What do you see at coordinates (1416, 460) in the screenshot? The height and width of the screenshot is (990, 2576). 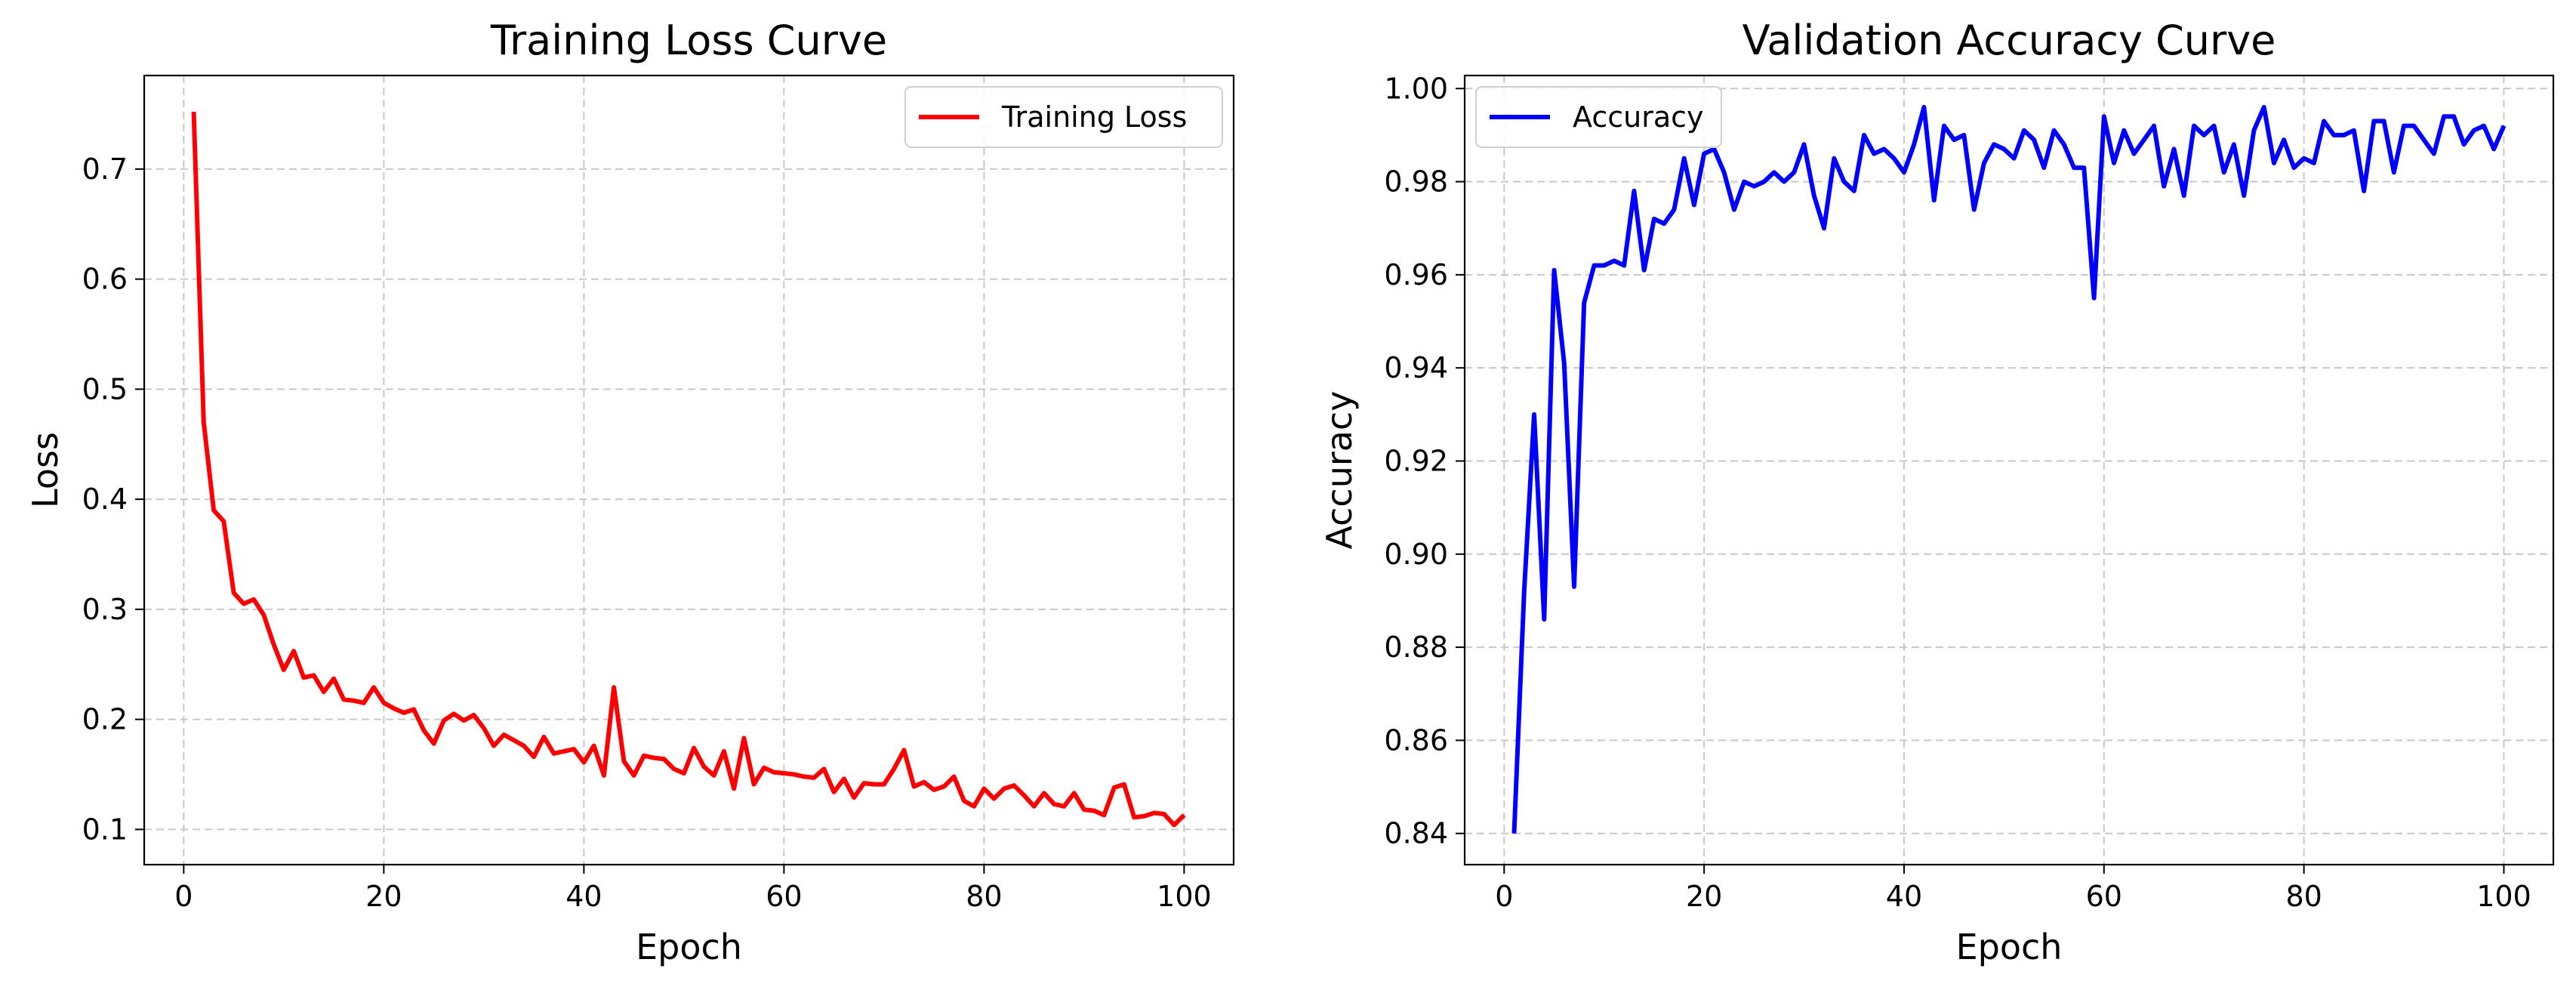 I see `y-tick-label: 0.92` at bounding box center [1416, 460].